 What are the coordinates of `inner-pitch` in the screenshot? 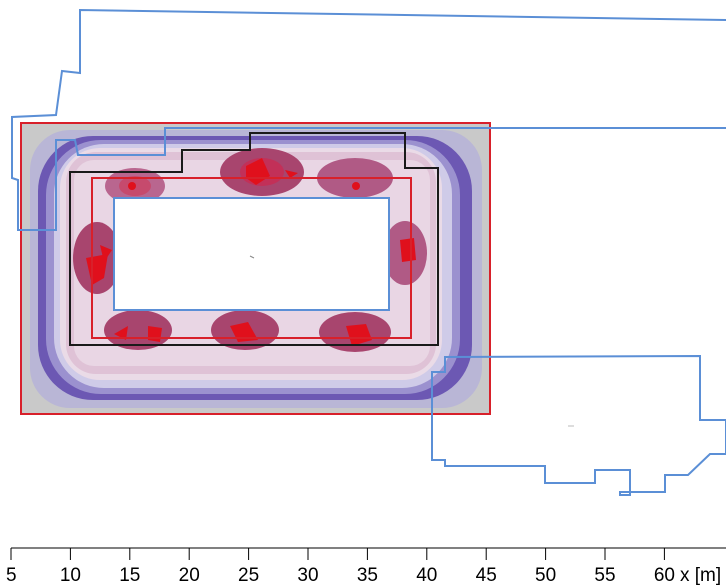 It's located at (251, 254).